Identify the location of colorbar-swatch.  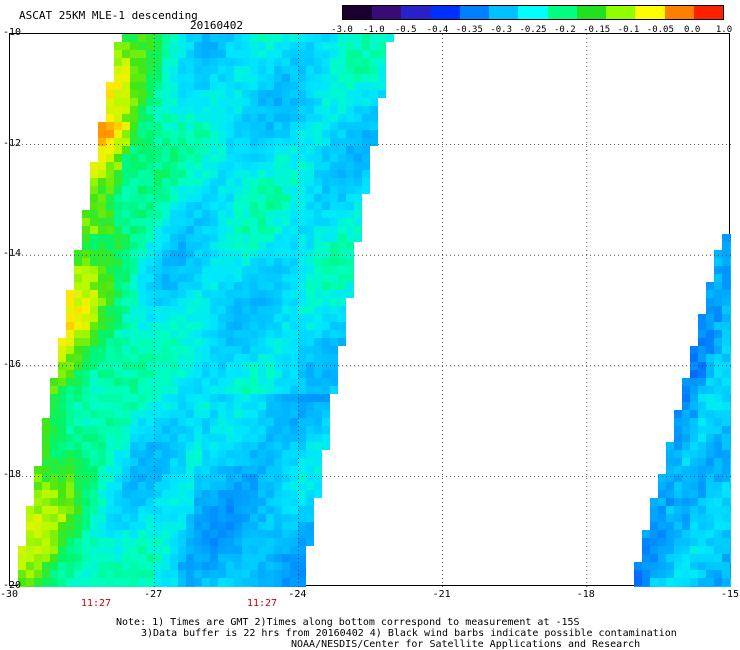
(621, 12).